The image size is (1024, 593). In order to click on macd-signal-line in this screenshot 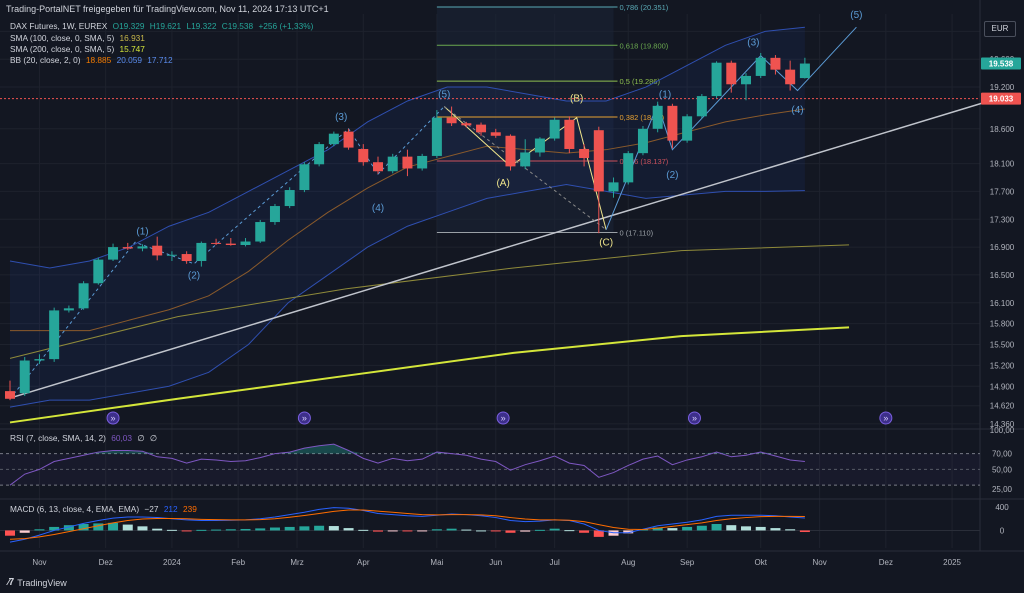, I will do `click(407, 524)`.